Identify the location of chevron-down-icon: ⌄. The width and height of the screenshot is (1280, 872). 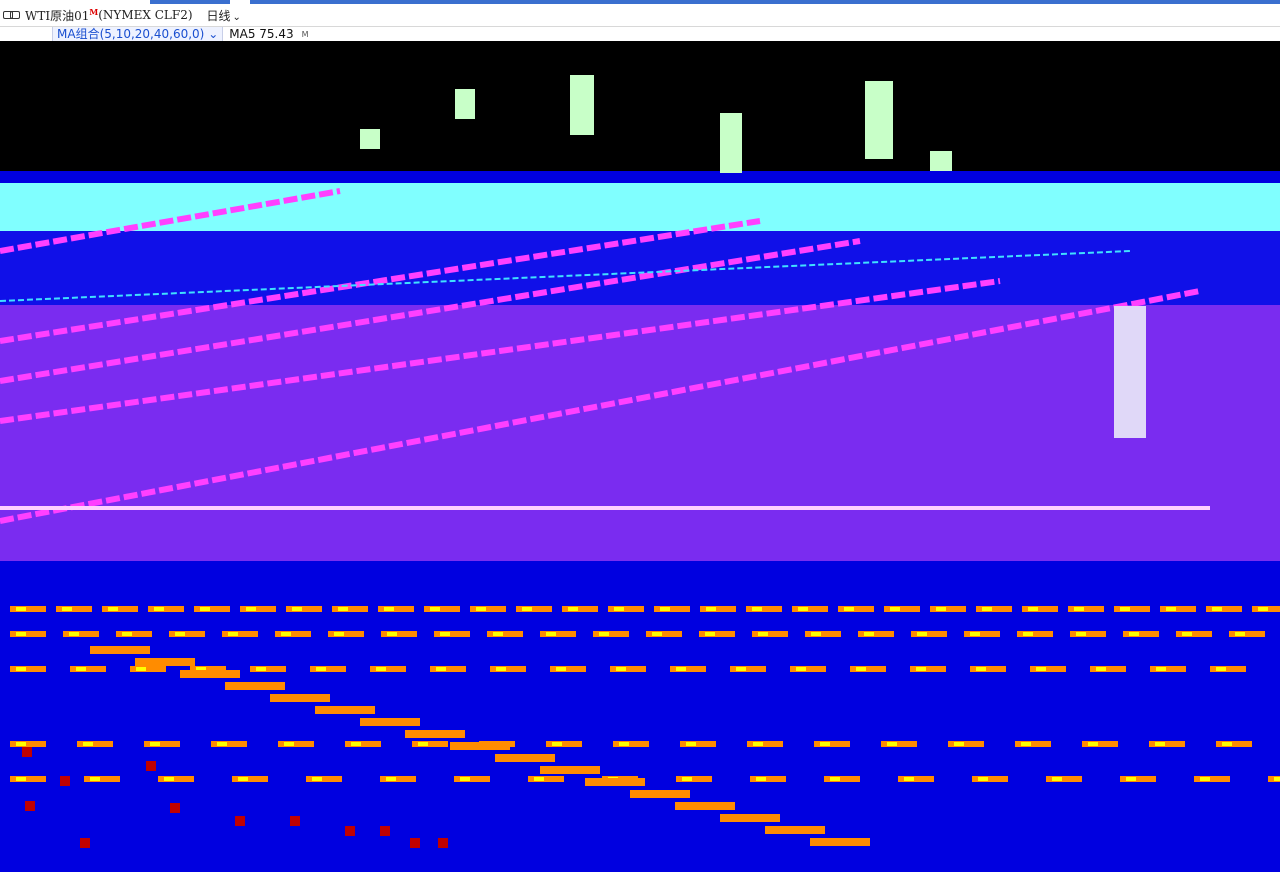
(213, 34).